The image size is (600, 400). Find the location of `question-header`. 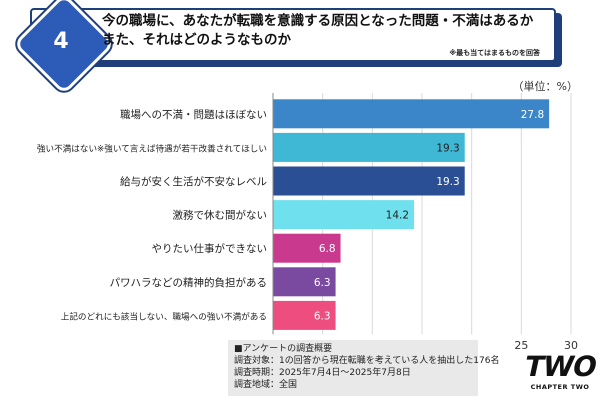

question-header is located at coordinates (293, 35).